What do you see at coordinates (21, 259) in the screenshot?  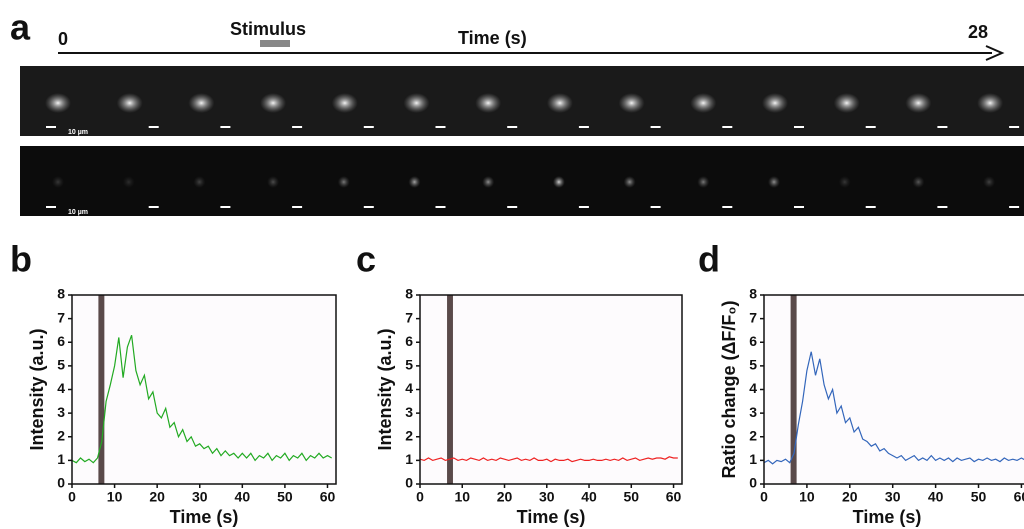 I see `panel-label: b` at bounding box center [21, 259].